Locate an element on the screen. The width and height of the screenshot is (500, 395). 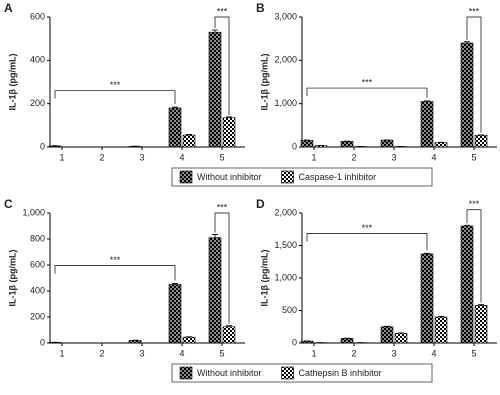
legend-label: Cathepsin B inhibitor is located at coordinates (340, 373).